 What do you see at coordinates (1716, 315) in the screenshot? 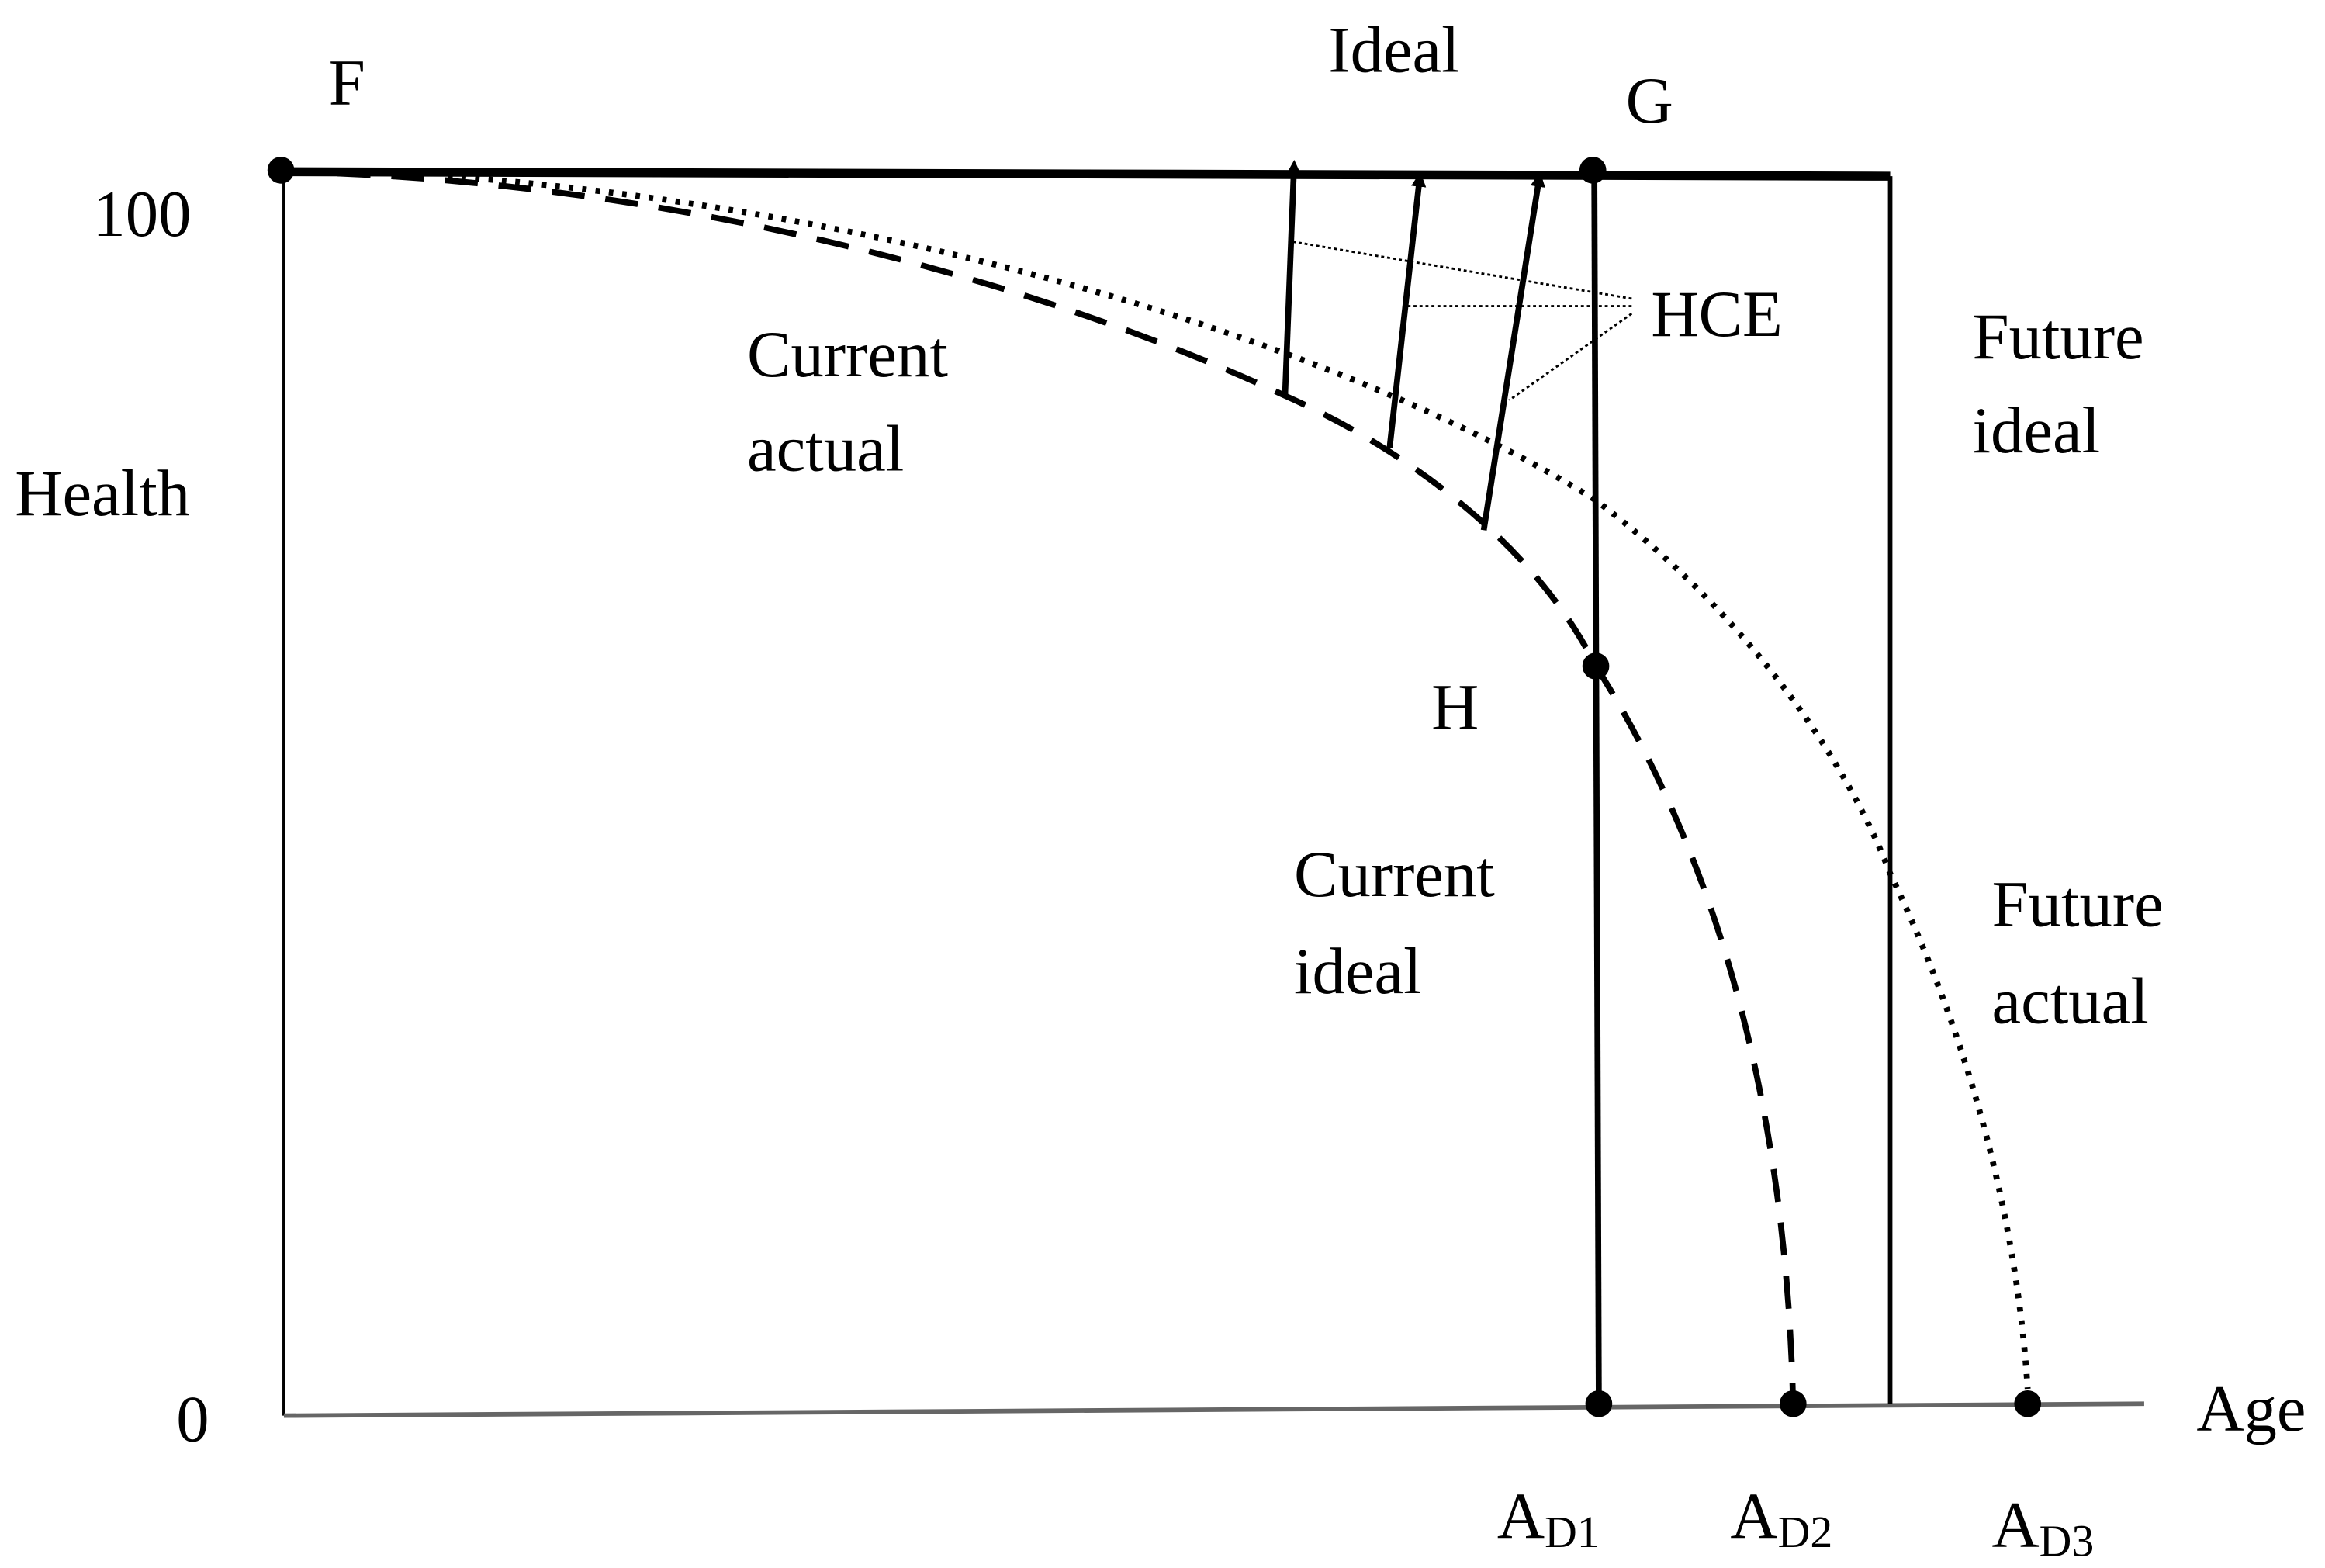
I see `hce-label: HCE` at bounding box center [1716, 315].